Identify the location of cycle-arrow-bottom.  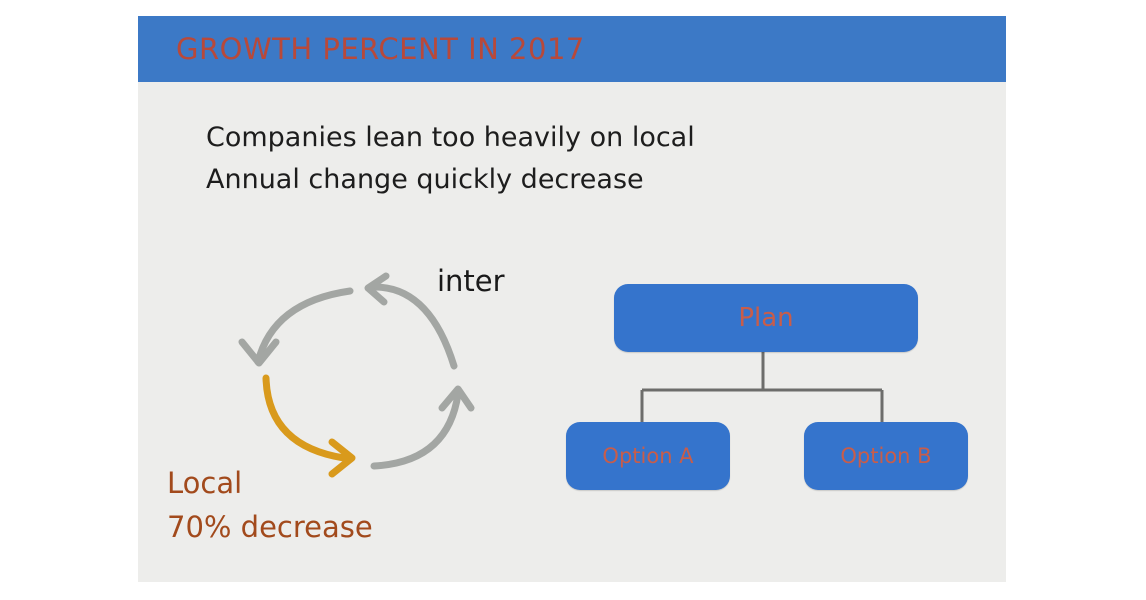
(416, 430).